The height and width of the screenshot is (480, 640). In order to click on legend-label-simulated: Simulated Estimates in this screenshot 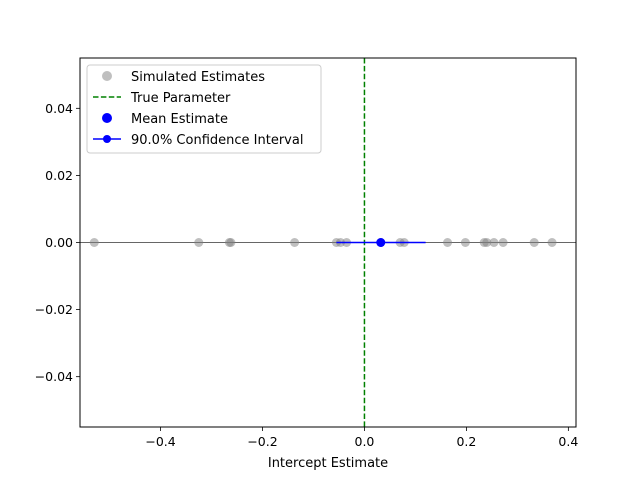, I will do `click(198, 77)`.